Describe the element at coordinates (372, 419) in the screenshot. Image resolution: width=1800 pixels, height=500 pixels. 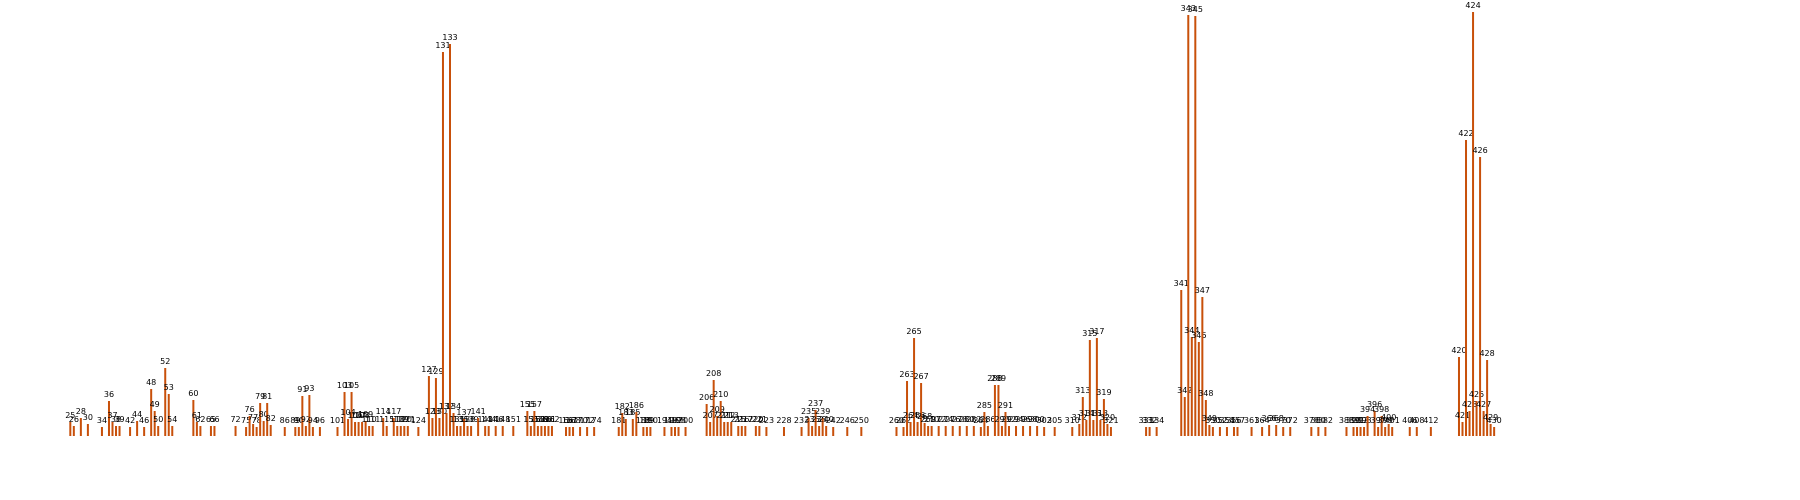
I see `bar-label: 111` at that location.